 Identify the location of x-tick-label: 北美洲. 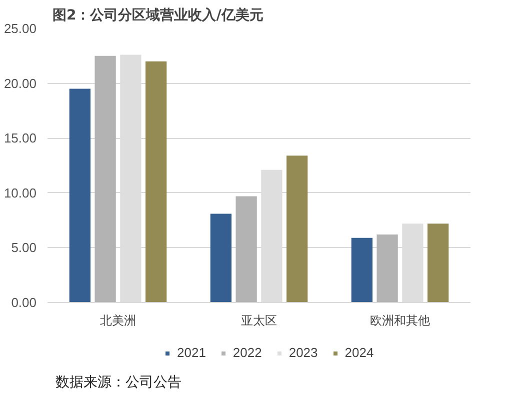
(118, 321).